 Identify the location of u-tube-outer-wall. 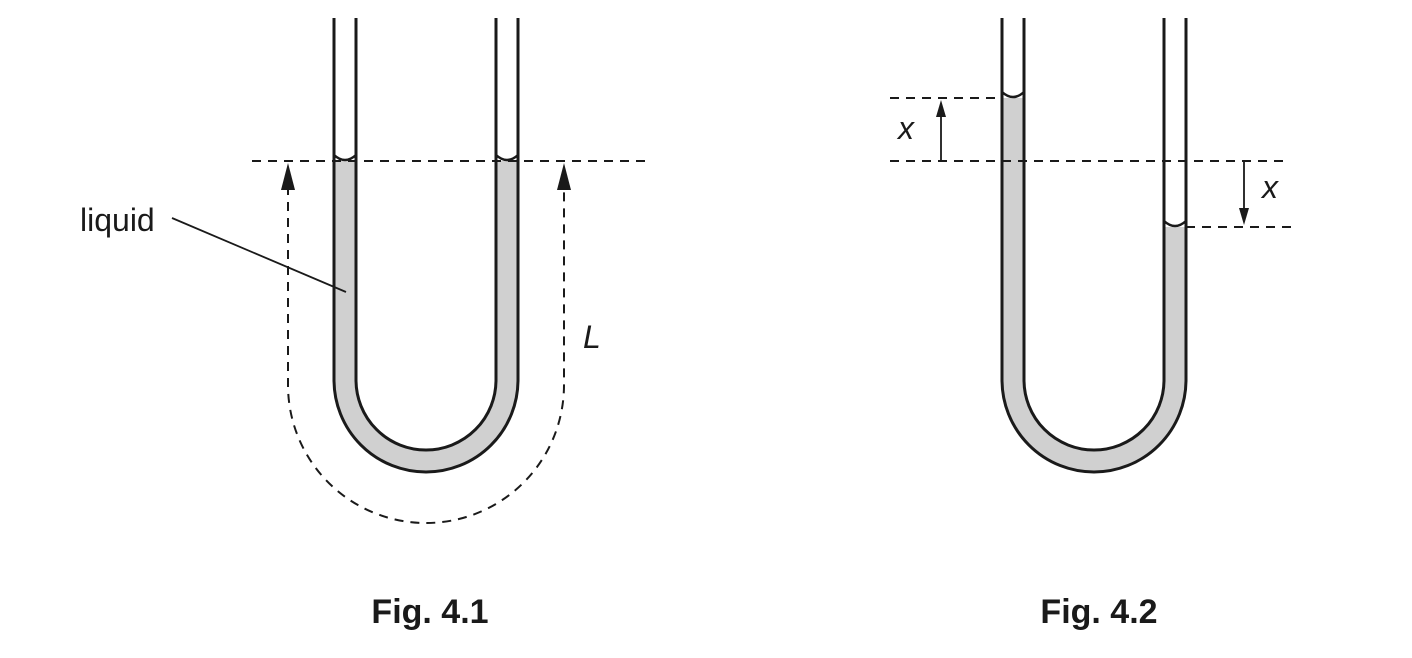
(426, 246).